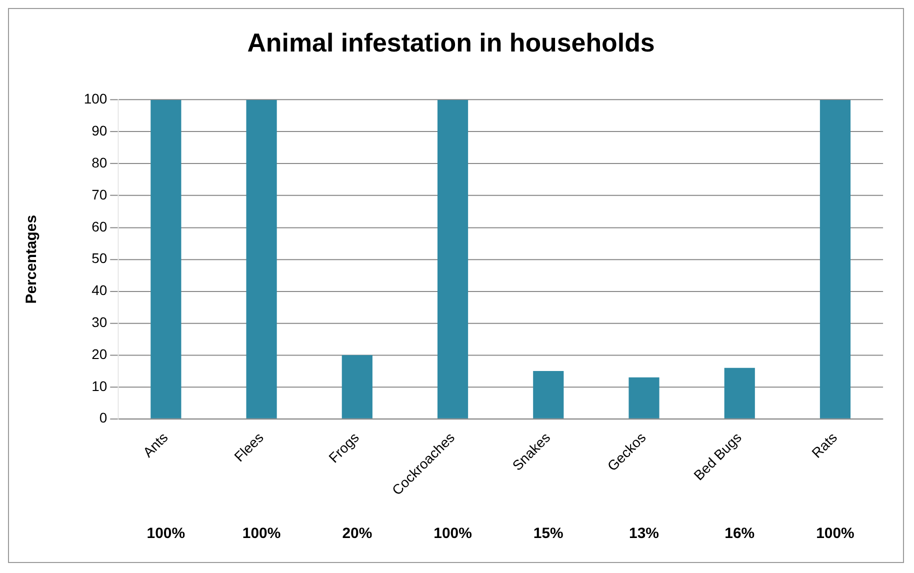 Image resolution: width=914 pixels, height=573 pixels. What do you see at coordinates (100, 130) in the screenshot?
I see `y-tick-label: 90` at bounding box center [100, 130].